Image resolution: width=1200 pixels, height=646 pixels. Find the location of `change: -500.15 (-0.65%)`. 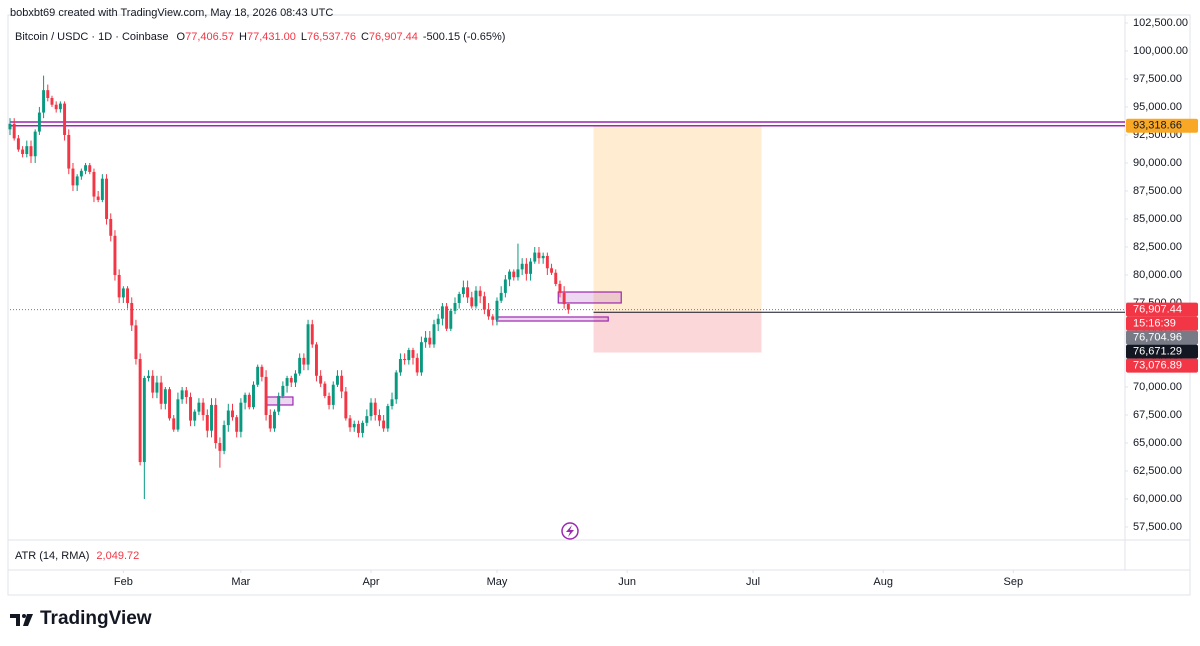

change: -500.15 (-0.65%) is located at coordinates (464, 37).